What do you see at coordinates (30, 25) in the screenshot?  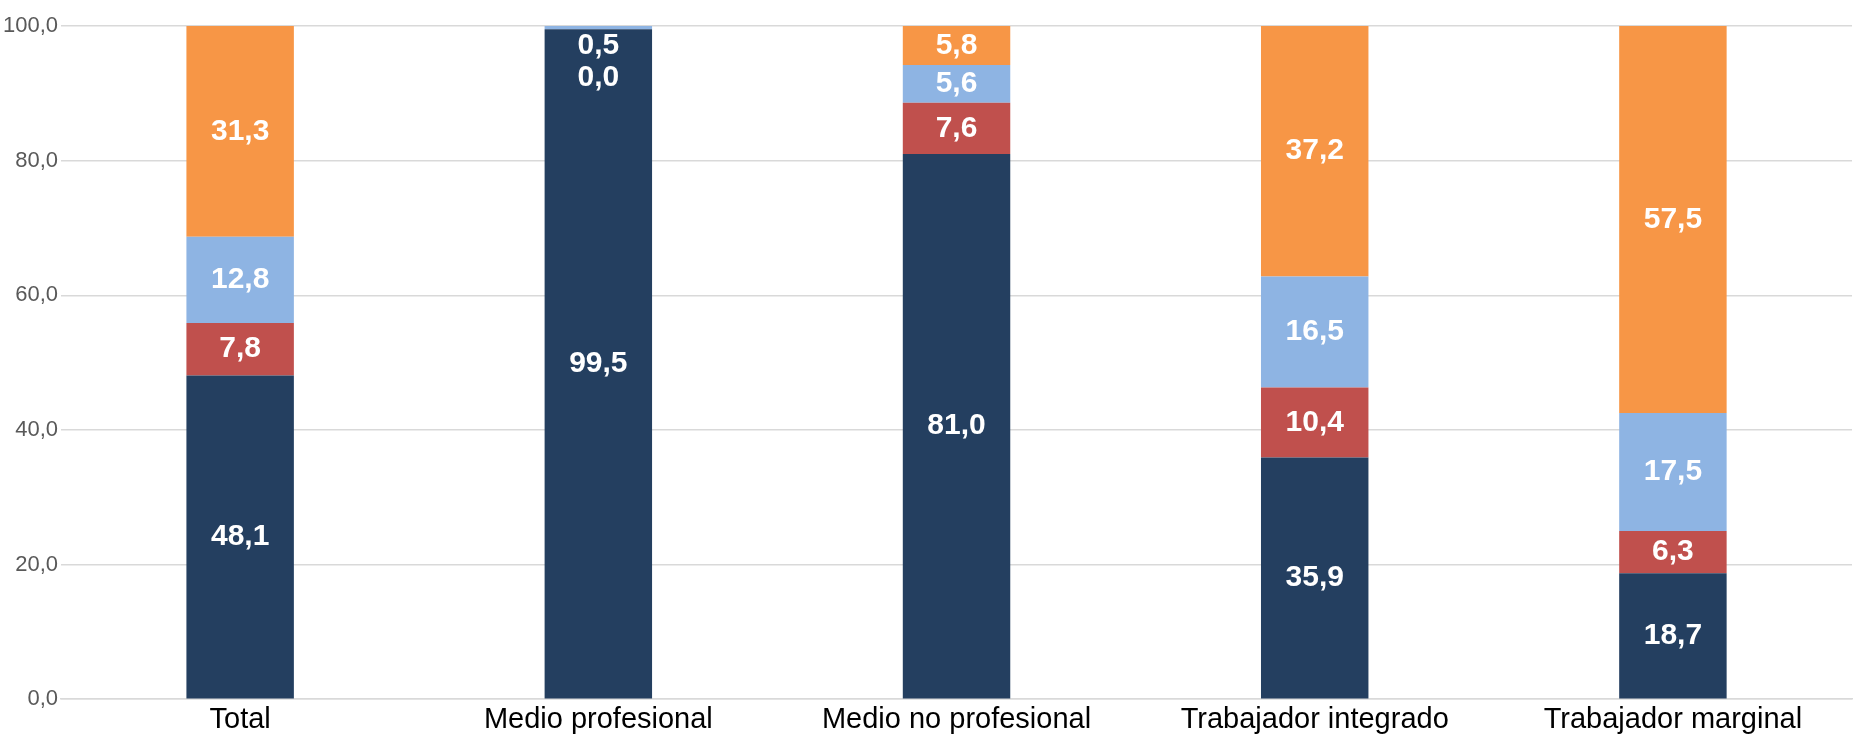 I see `y-tick-label: 100,0` at bounding box center [30, 25].